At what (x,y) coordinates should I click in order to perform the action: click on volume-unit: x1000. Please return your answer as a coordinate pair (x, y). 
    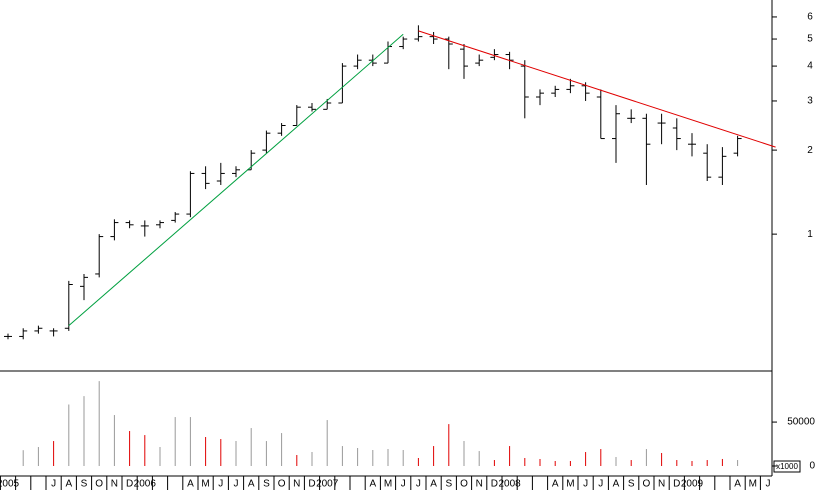
    Looking at the image, I should click on (787, 466).